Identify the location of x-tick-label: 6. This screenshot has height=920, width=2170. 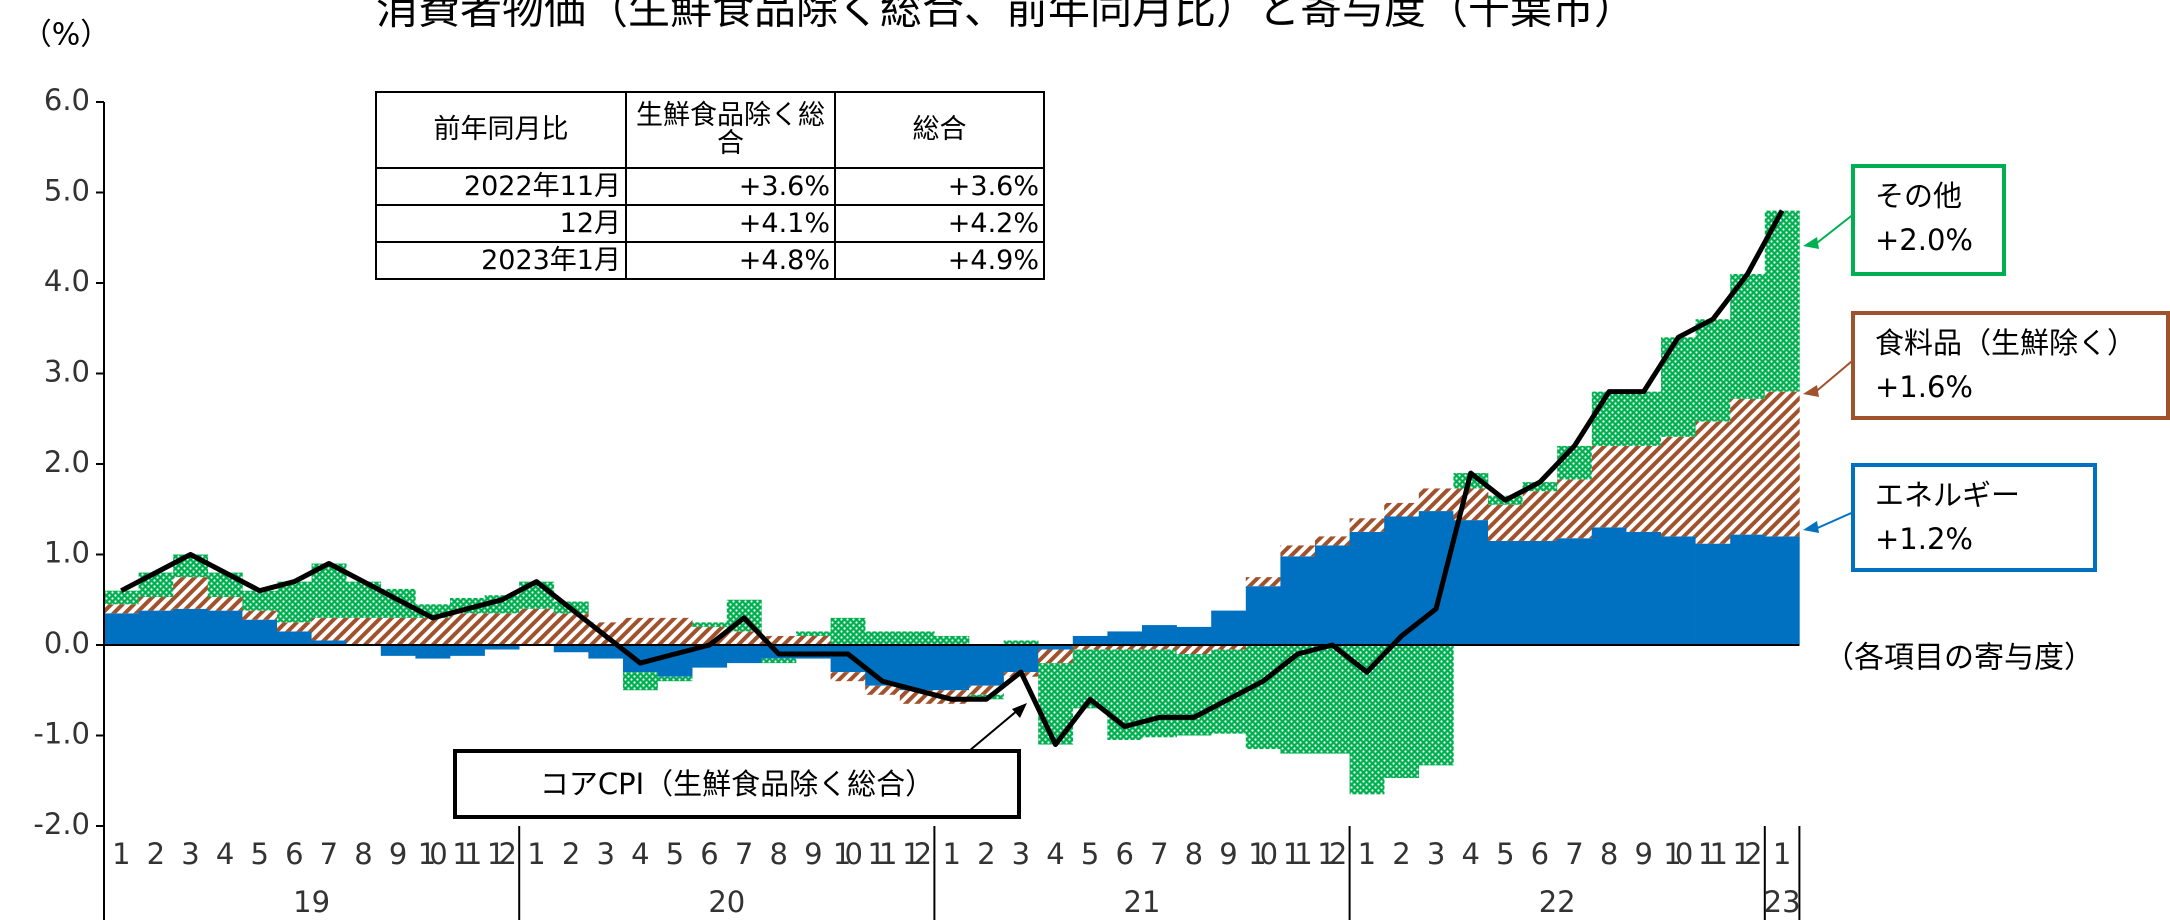
(1540, 854).